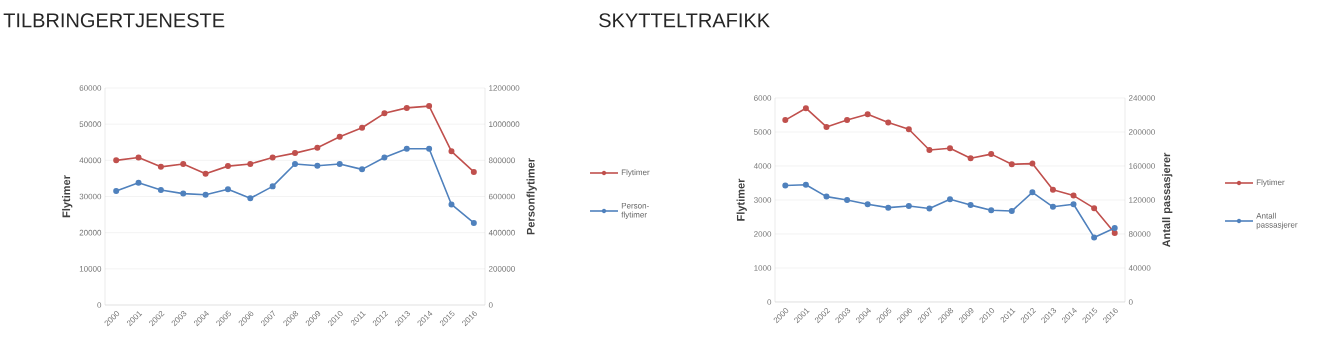  Describe the element at coordinates (504, 88) in the screenshot. I see `y2-tick-label: 1200000` at that location.